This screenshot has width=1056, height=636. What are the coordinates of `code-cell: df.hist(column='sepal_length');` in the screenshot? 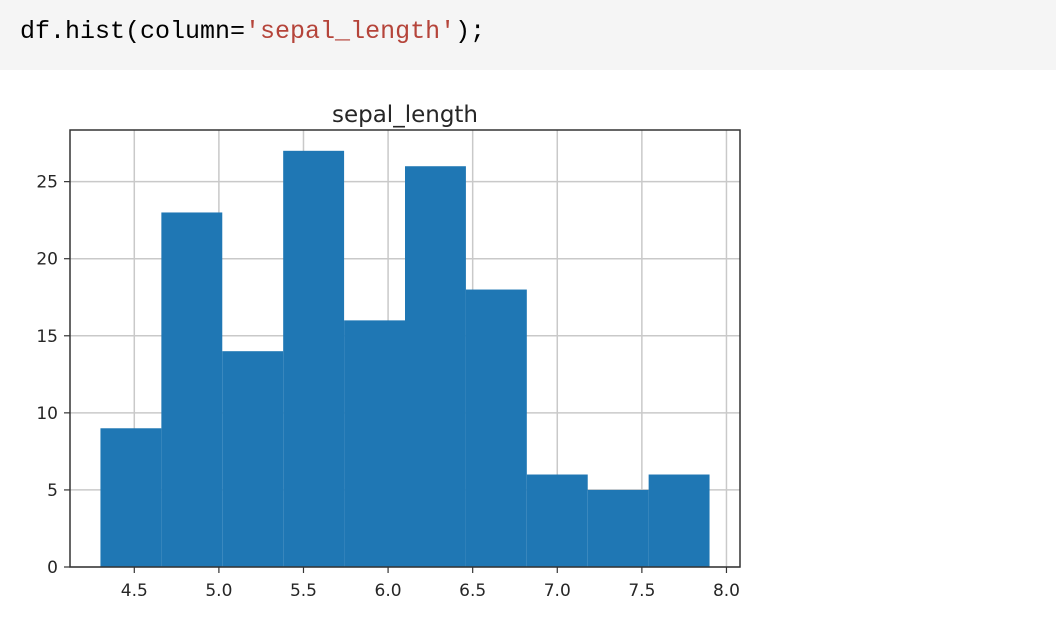 It's located at (528, 35).